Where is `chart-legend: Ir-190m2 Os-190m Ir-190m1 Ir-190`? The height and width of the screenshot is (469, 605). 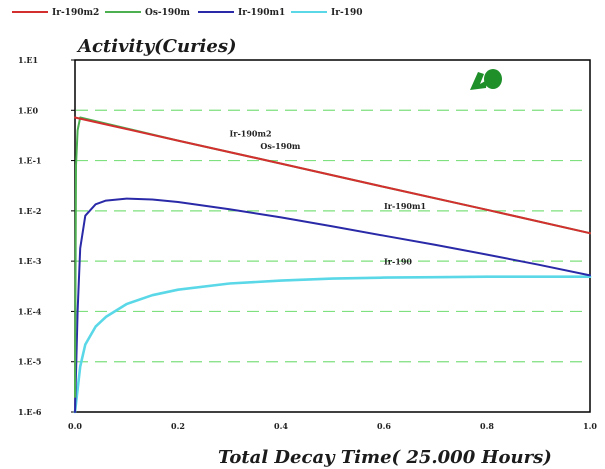 chart-legend: Ir-190m2 Os-190m Ir-190m1 Ir-190 is located at coordinates (187, 13).